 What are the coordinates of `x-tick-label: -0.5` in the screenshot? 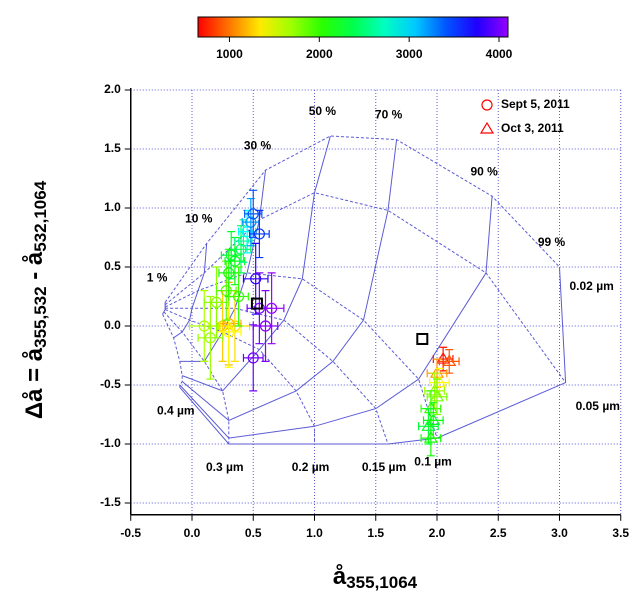 It's located at (130, 533).